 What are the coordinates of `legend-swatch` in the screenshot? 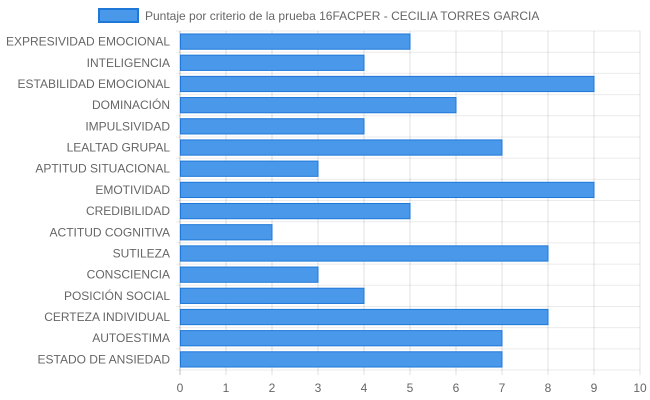 It's located at (118, 15).